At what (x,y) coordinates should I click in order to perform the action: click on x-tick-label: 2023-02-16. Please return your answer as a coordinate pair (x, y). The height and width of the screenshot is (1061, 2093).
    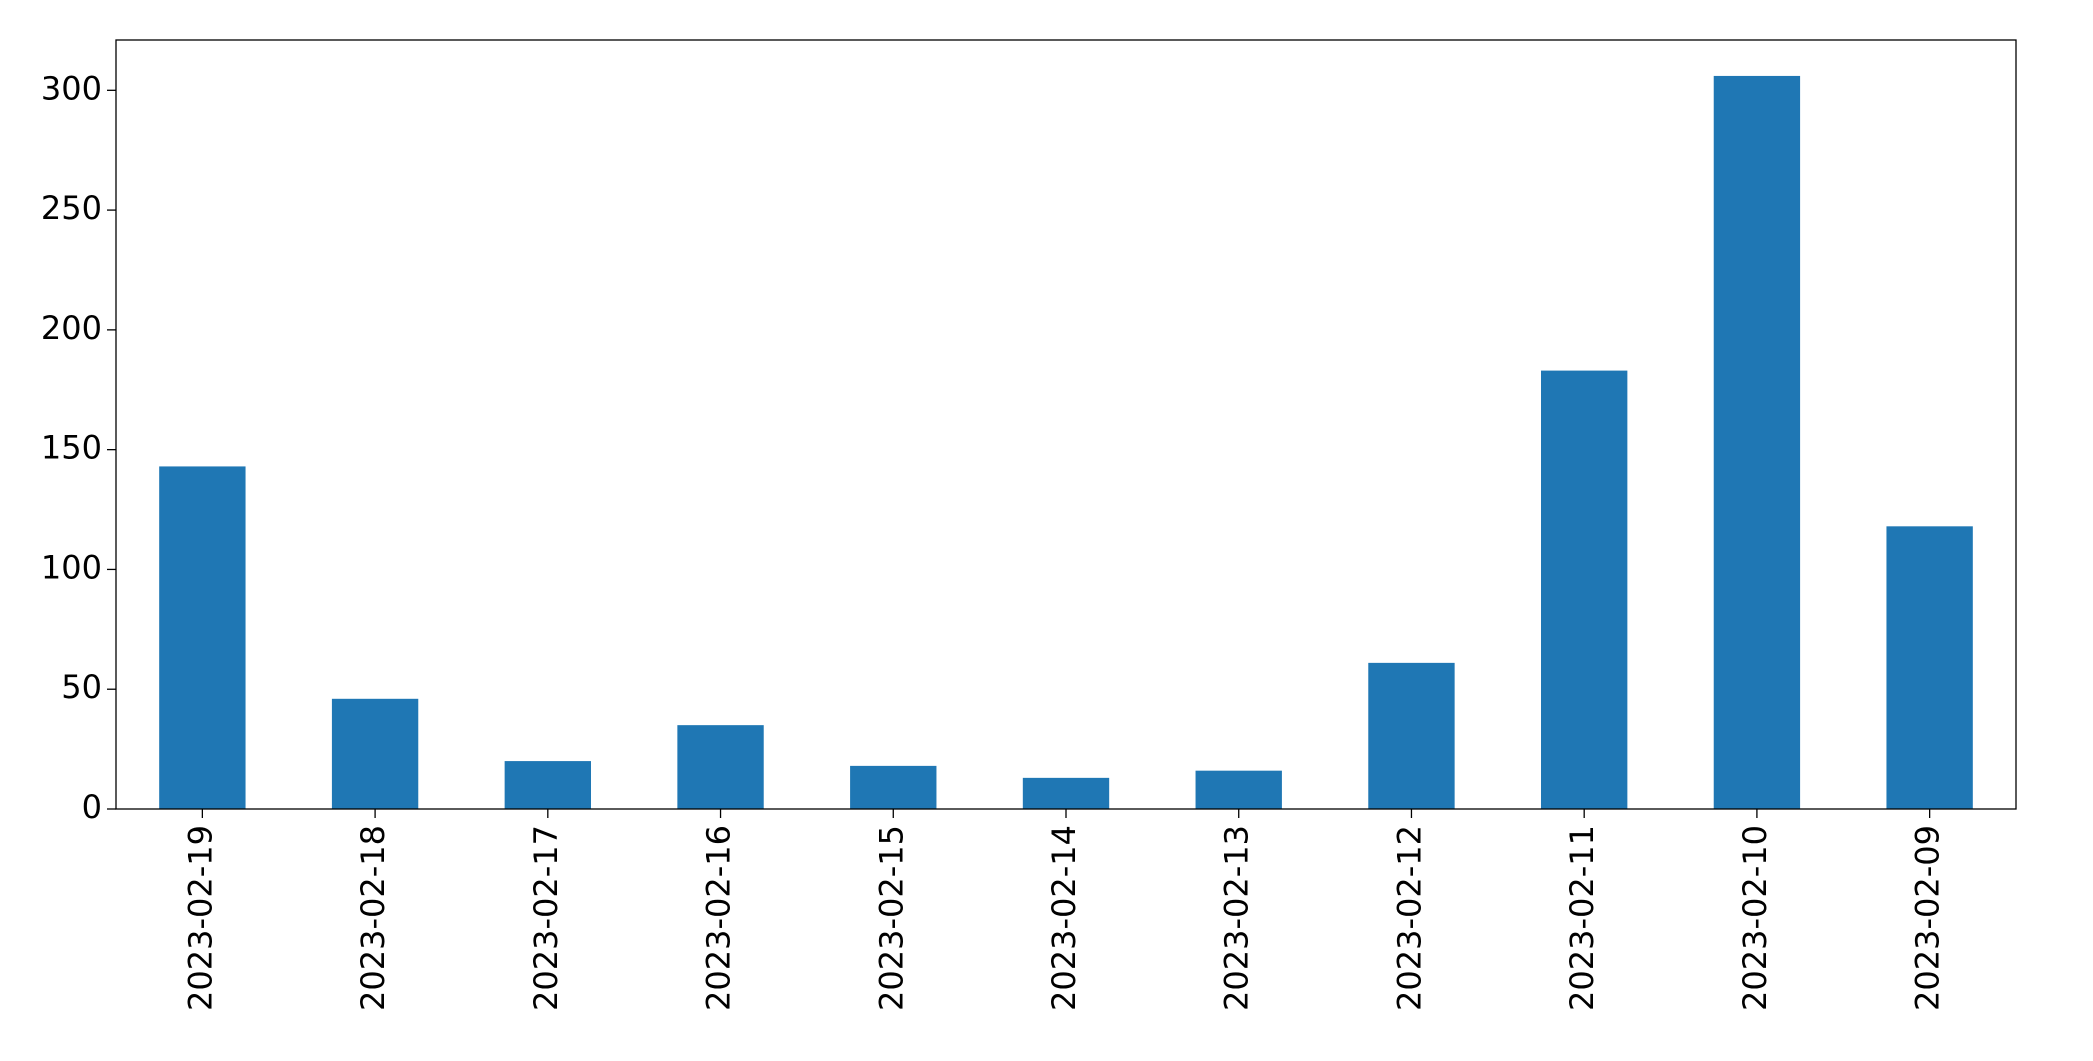
    Looking at the image, I should click on (719, 918).